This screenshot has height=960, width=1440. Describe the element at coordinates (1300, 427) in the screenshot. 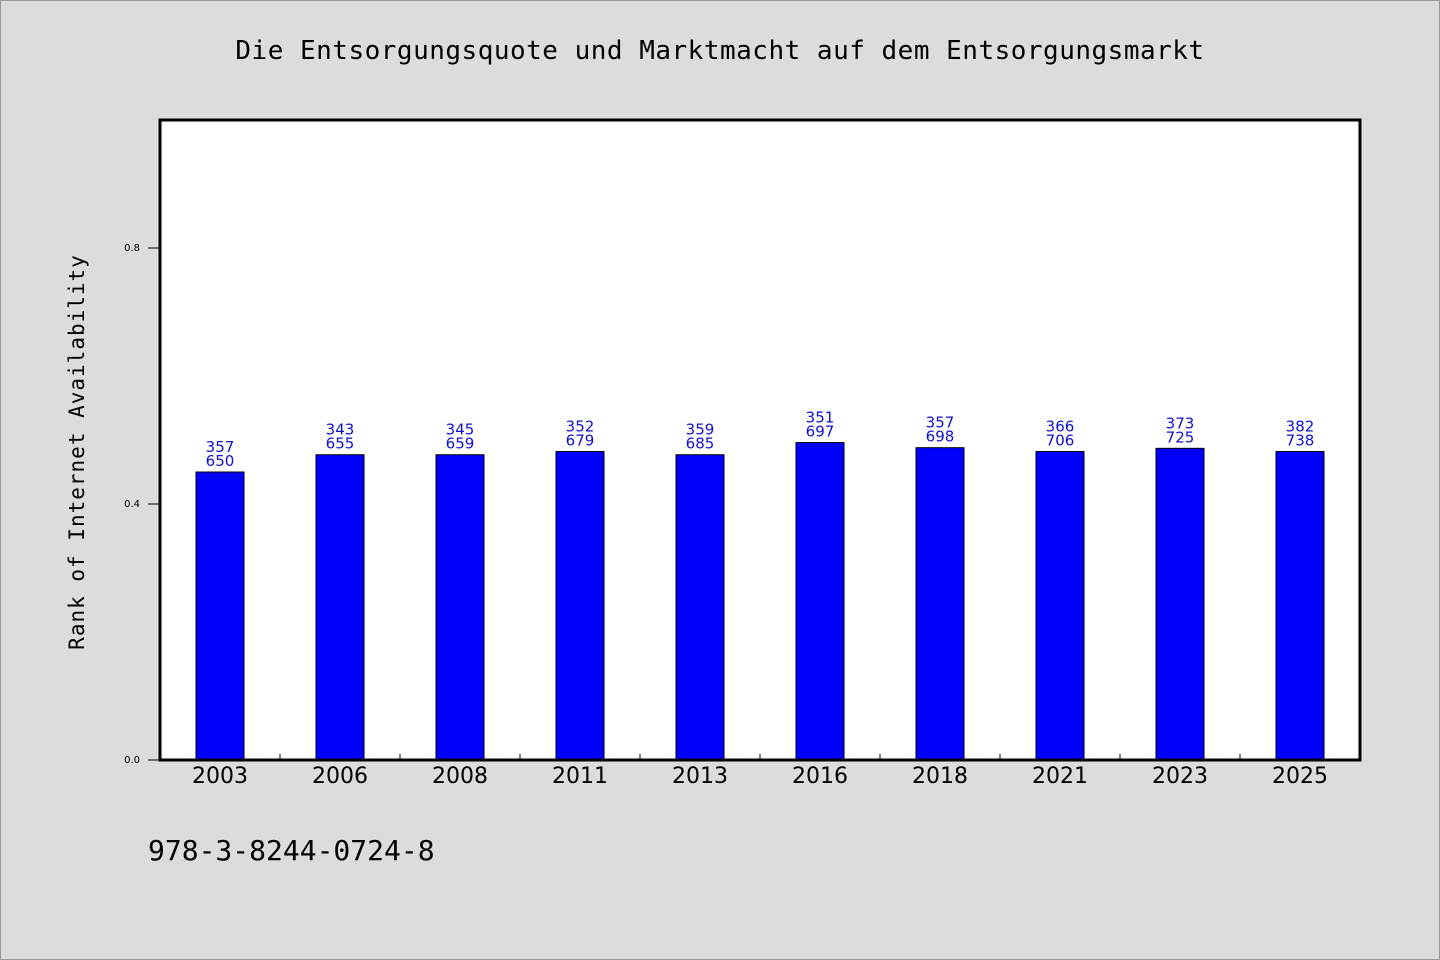

I see `bar-label-top: 382` at that location.